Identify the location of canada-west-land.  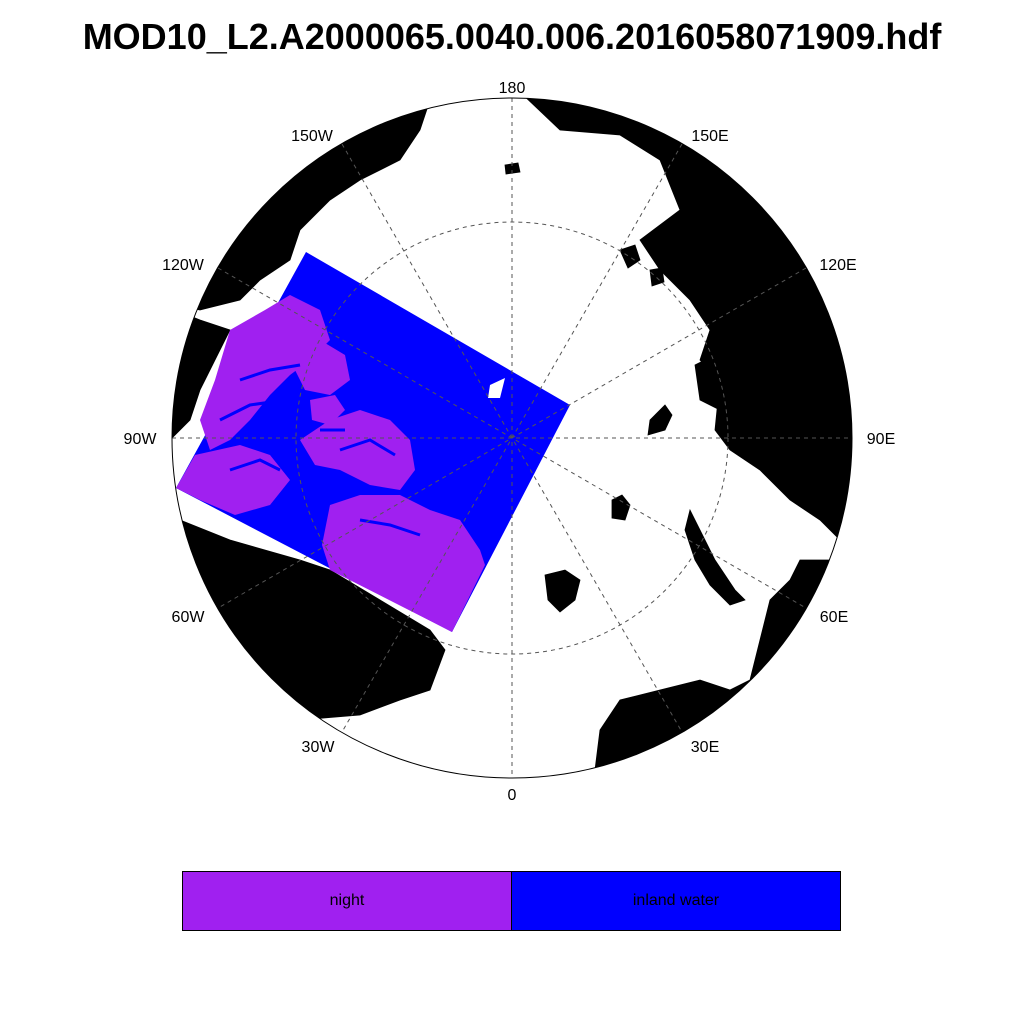
(201, 375).